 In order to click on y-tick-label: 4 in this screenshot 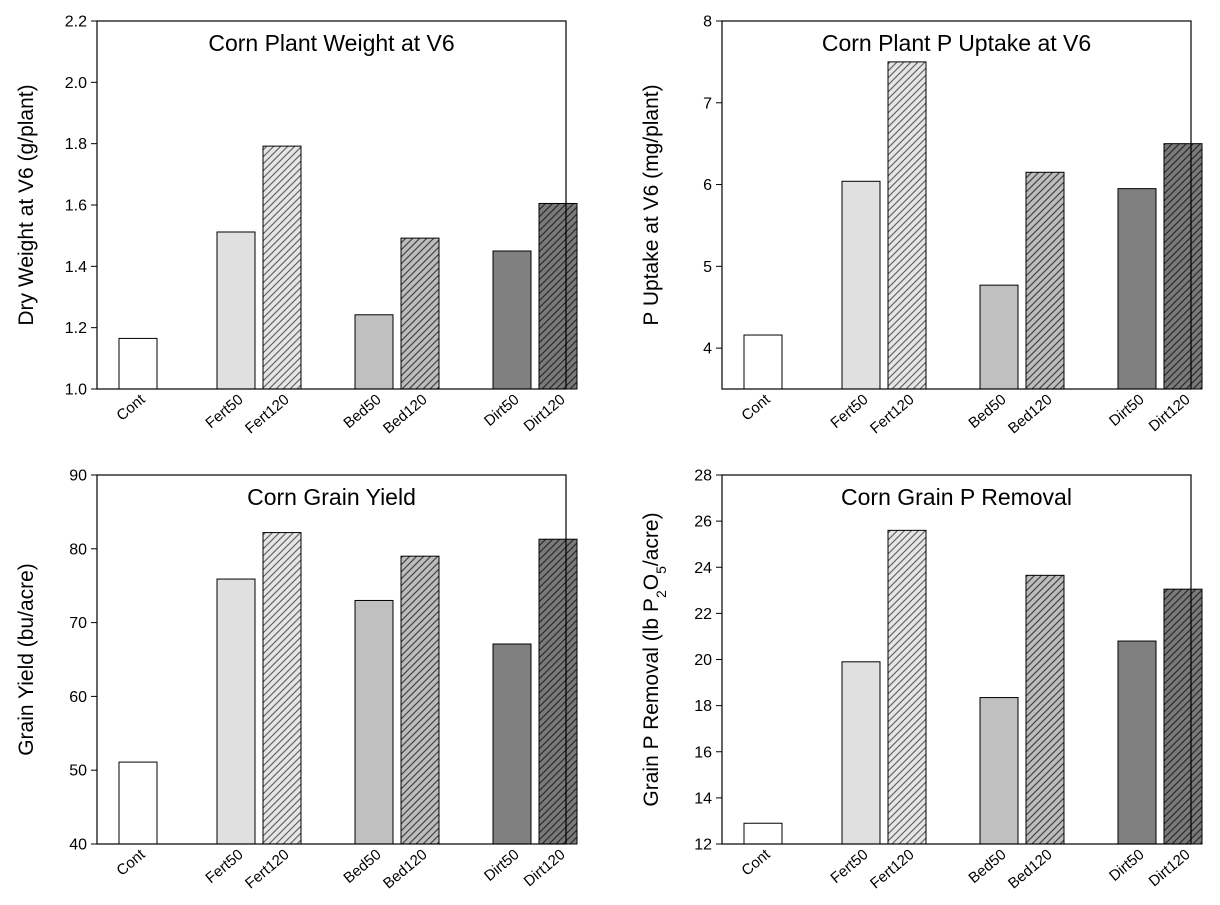, I will do `click(707, 349)`.